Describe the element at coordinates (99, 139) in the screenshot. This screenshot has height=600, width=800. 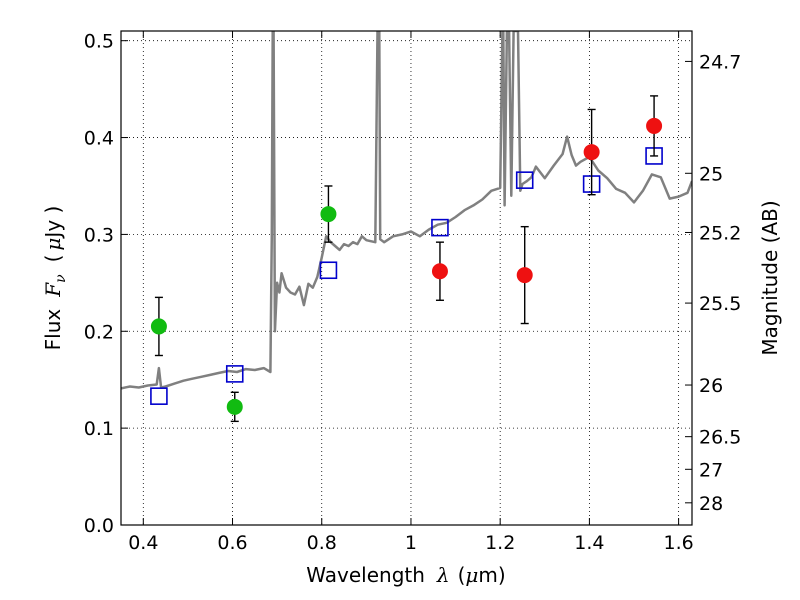
I see `y-tick-label: 0.4` at that location.